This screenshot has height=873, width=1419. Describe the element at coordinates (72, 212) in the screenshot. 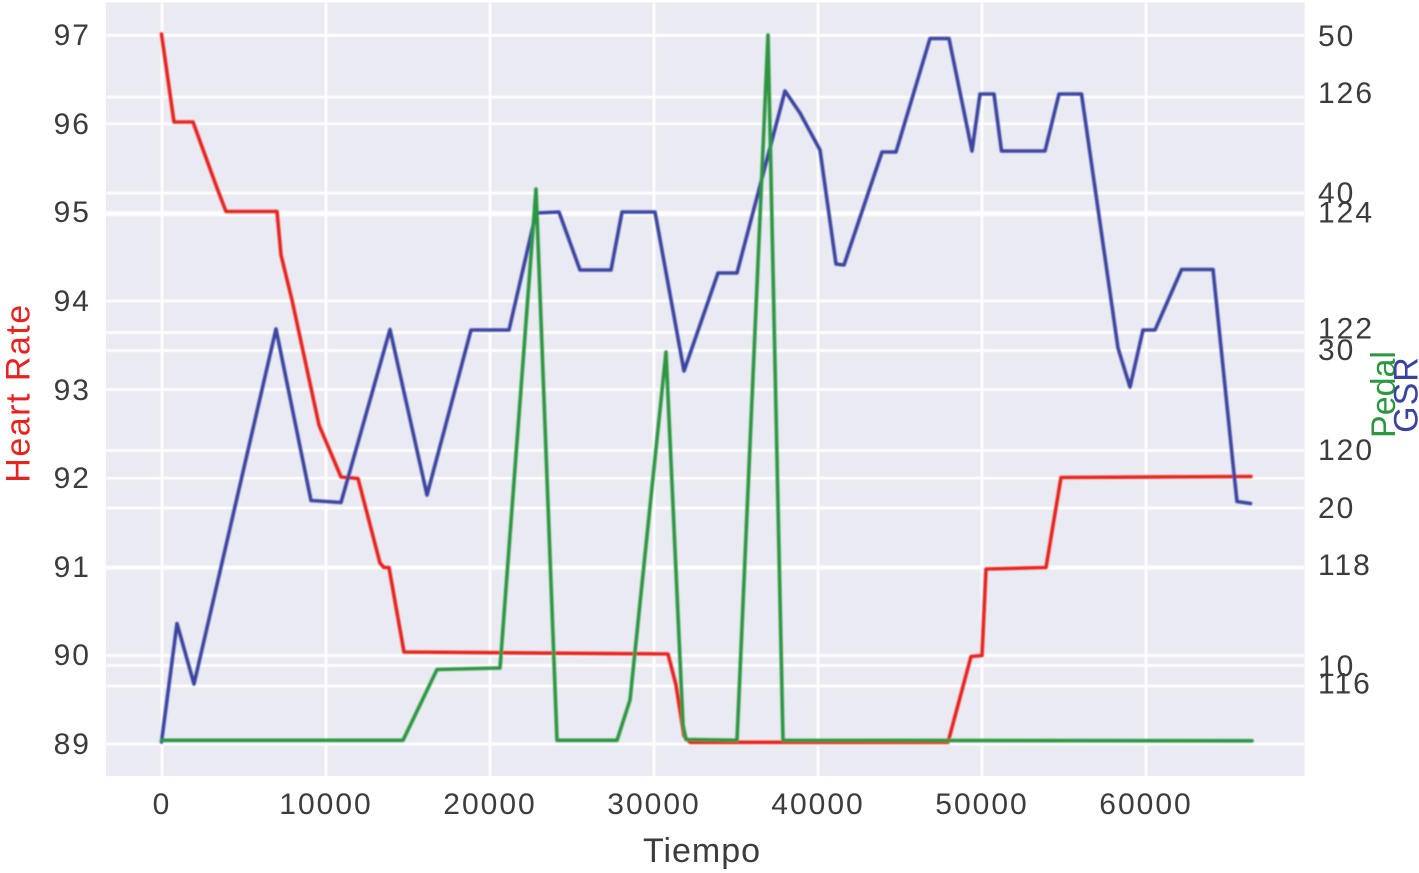

I see `svg-text: 95` at that location.